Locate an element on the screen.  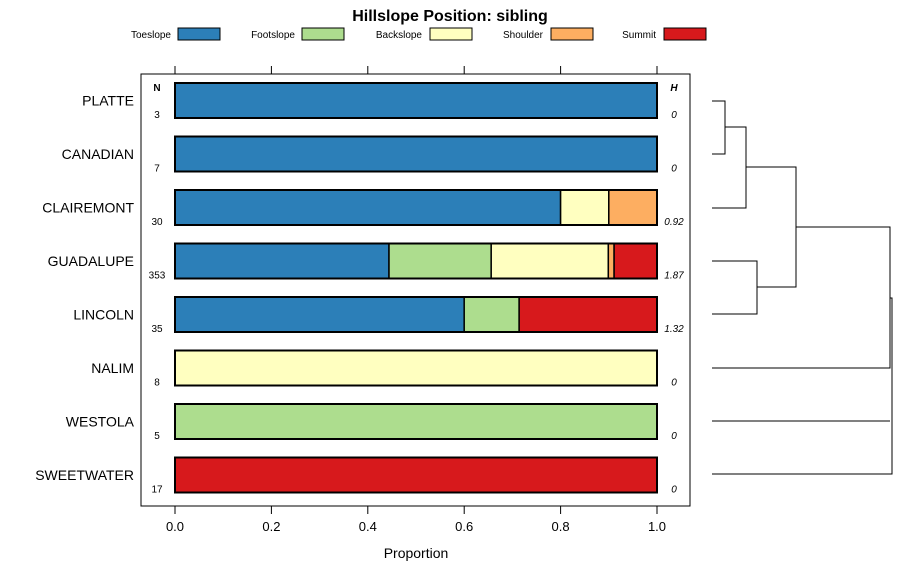
bar-segment-nalim-backslope is located at coordinates (416, 368).